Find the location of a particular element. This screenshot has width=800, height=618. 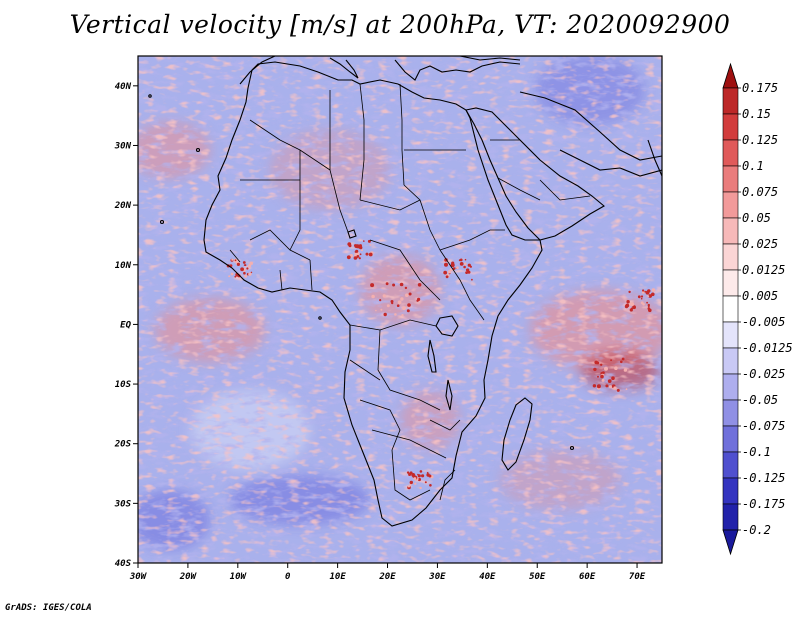

persian-gulf-coast is located at coordinates (610, 163).